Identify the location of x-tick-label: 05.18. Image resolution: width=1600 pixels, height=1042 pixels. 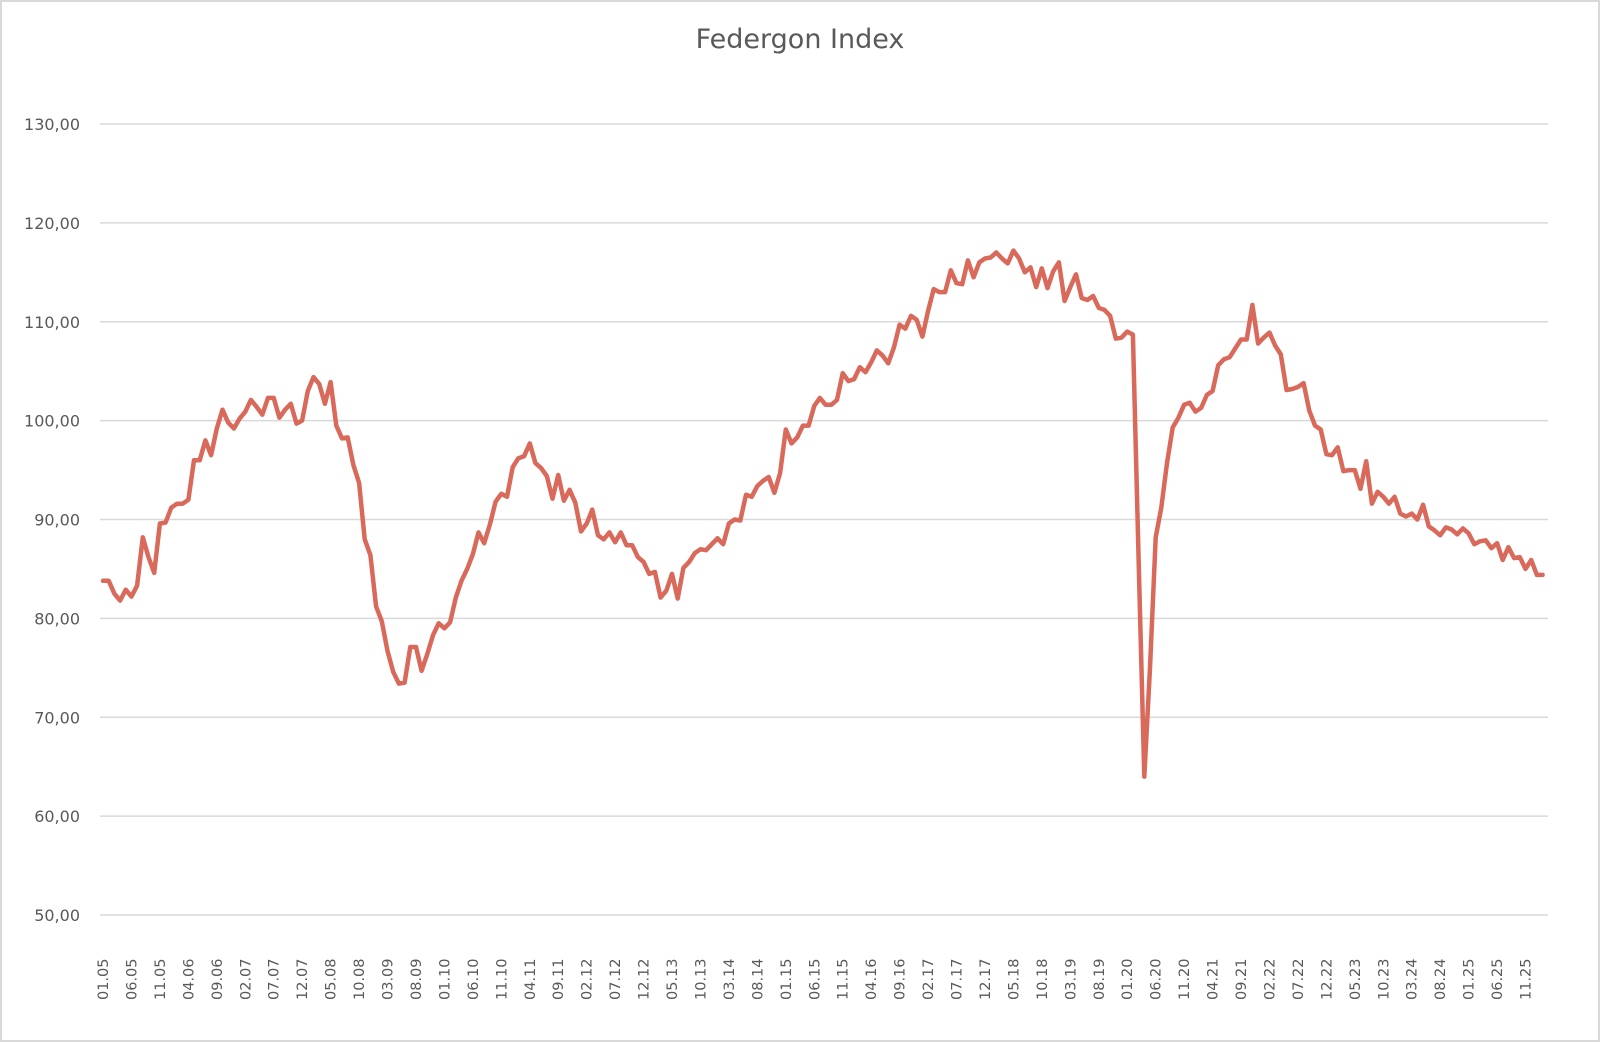
(1014, 979).